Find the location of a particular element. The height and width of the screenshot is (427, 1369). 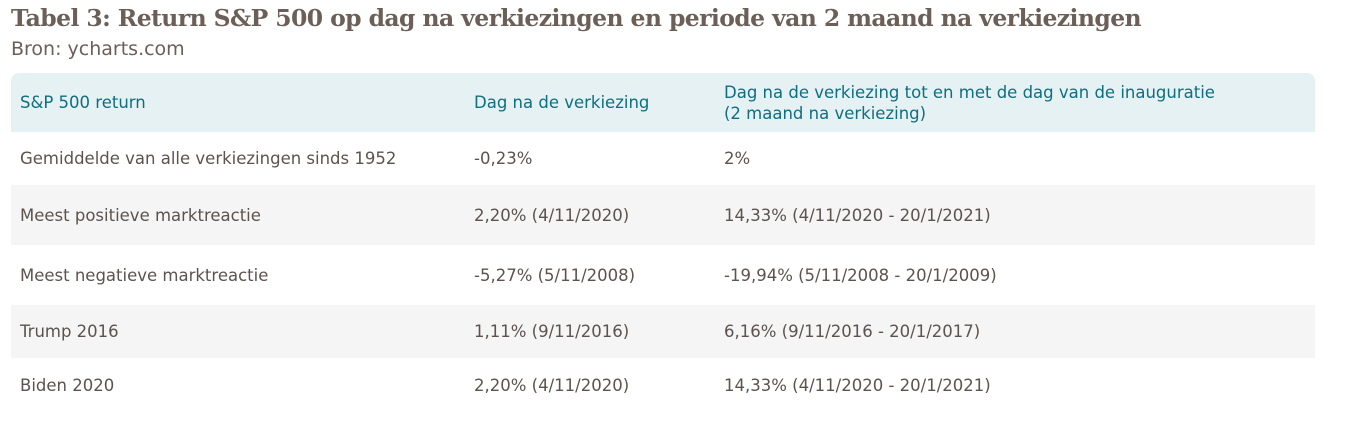

cell: Meest positieve marktreactie is located at coordinates (140, 215).